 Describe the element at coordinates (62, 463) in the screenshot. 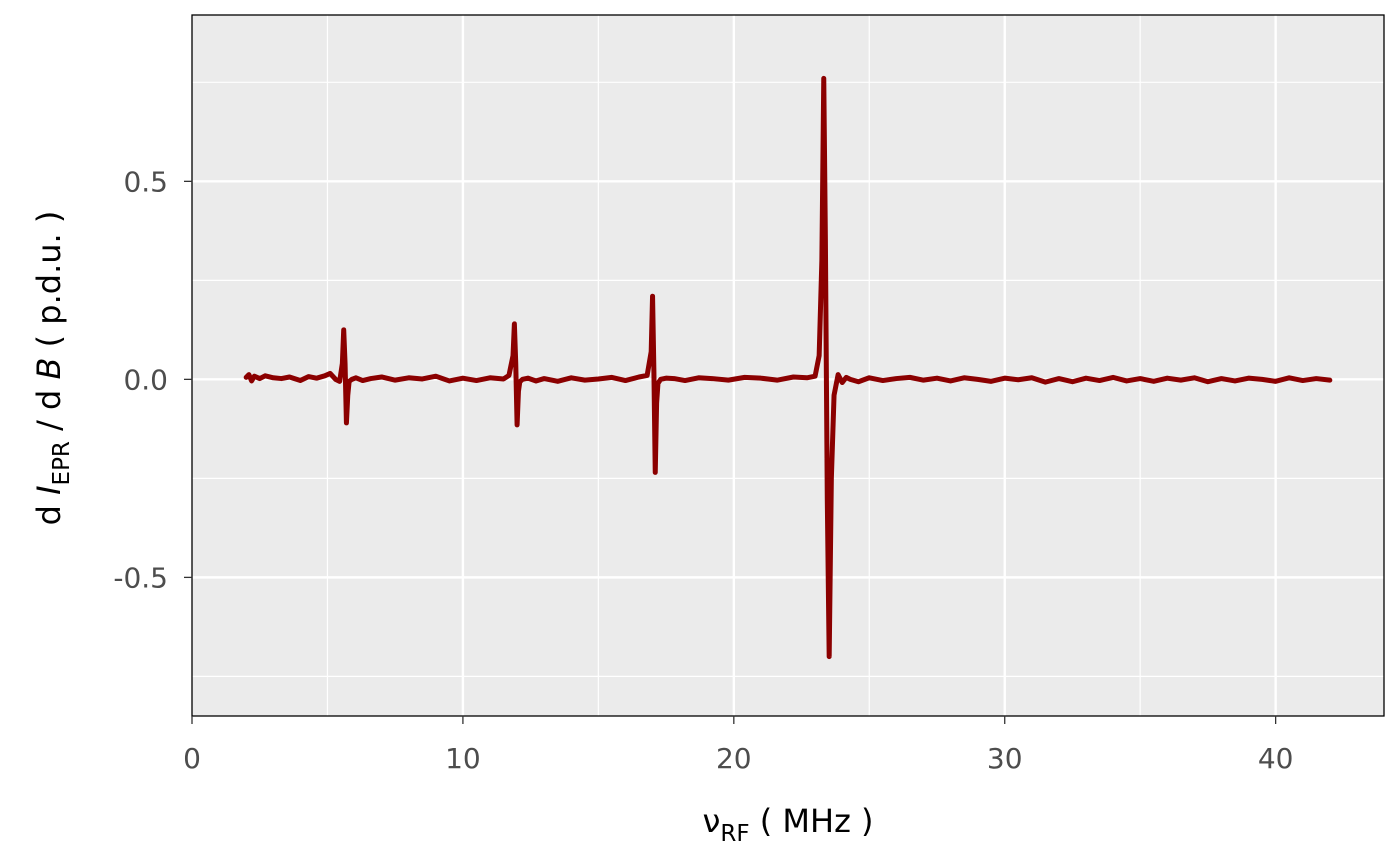

I see `y-axis-title-subscript: EPR` at that location.